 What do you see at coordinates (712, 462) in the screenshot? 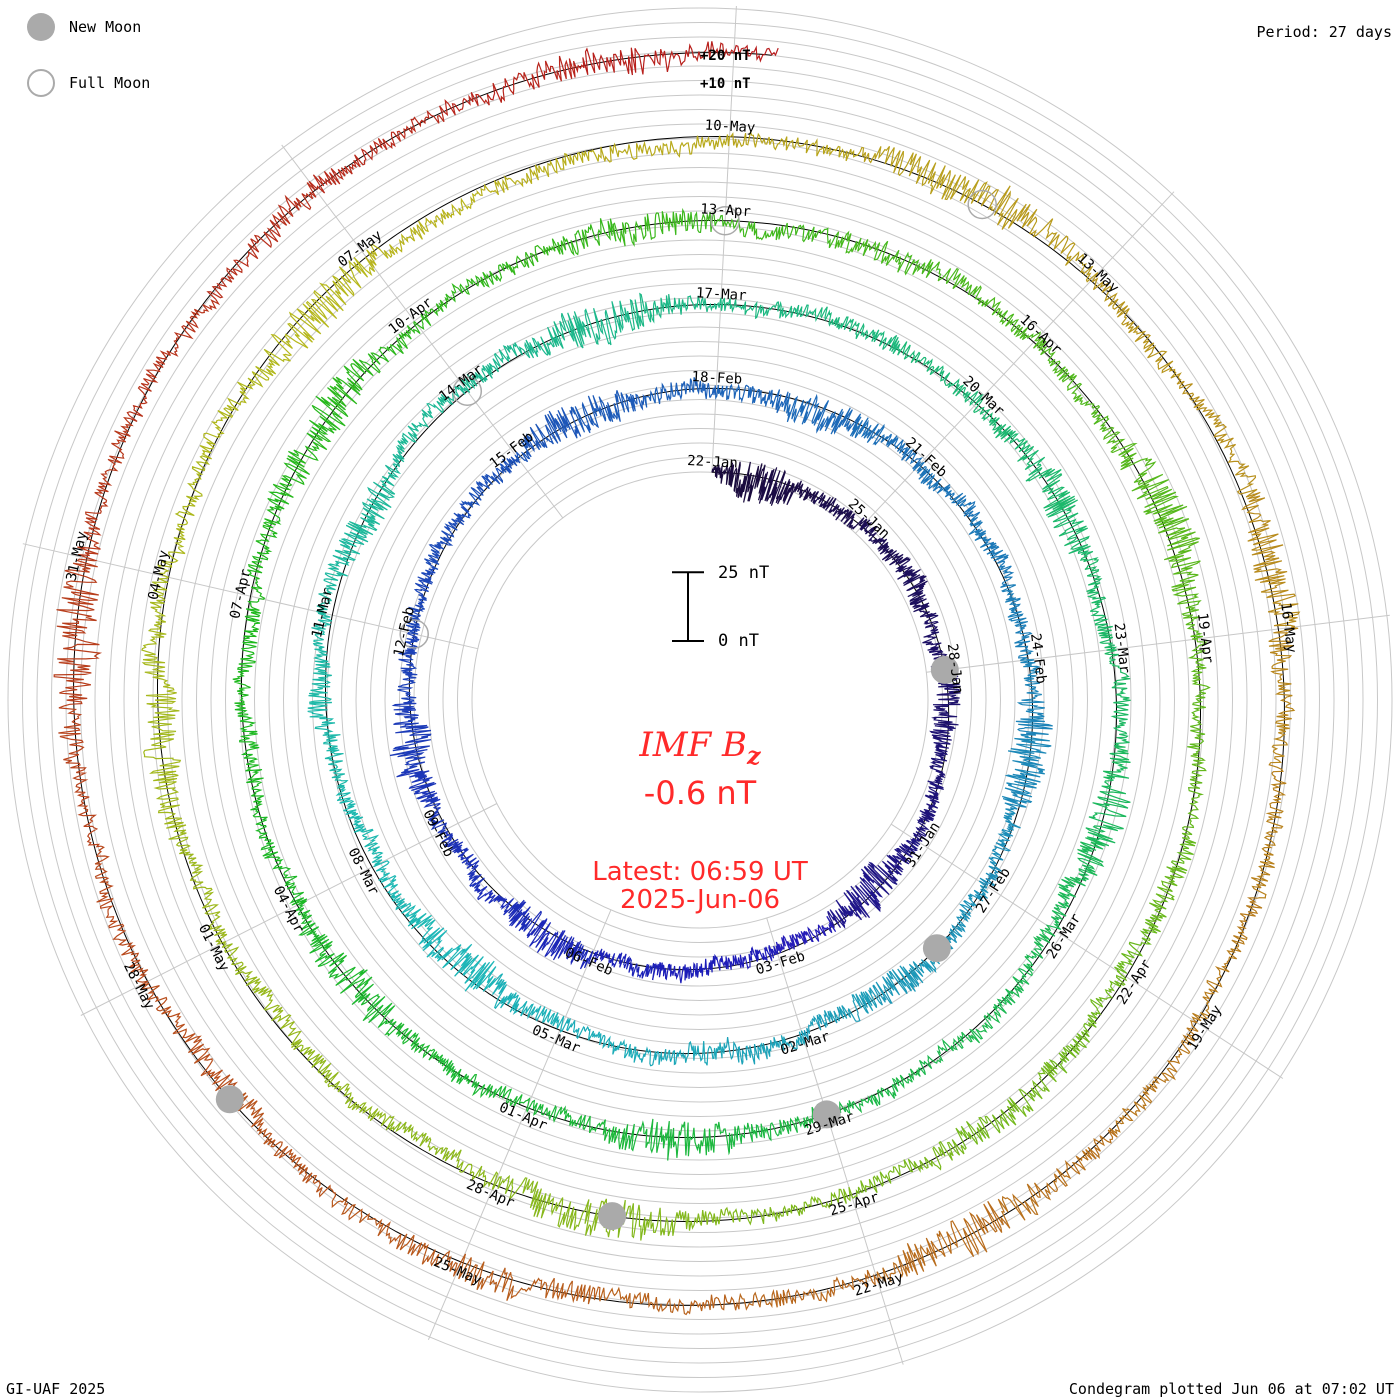
I see `date-label: 22-Jan` at bounding box center [712, 462].